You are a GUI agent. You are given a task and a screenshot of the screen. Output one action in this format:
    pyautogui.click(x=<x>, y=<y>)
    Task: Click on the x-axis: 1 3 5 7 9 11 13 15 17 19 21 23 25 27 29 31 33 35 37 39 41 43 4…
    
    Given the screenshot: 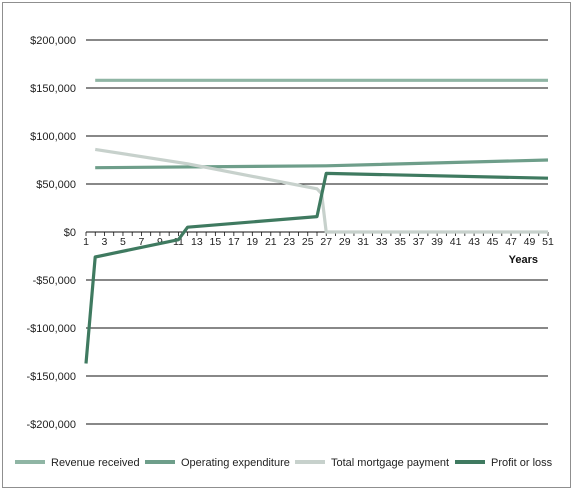 What is the action you would take?
    pyautogui.click(x=318, y=240)
    